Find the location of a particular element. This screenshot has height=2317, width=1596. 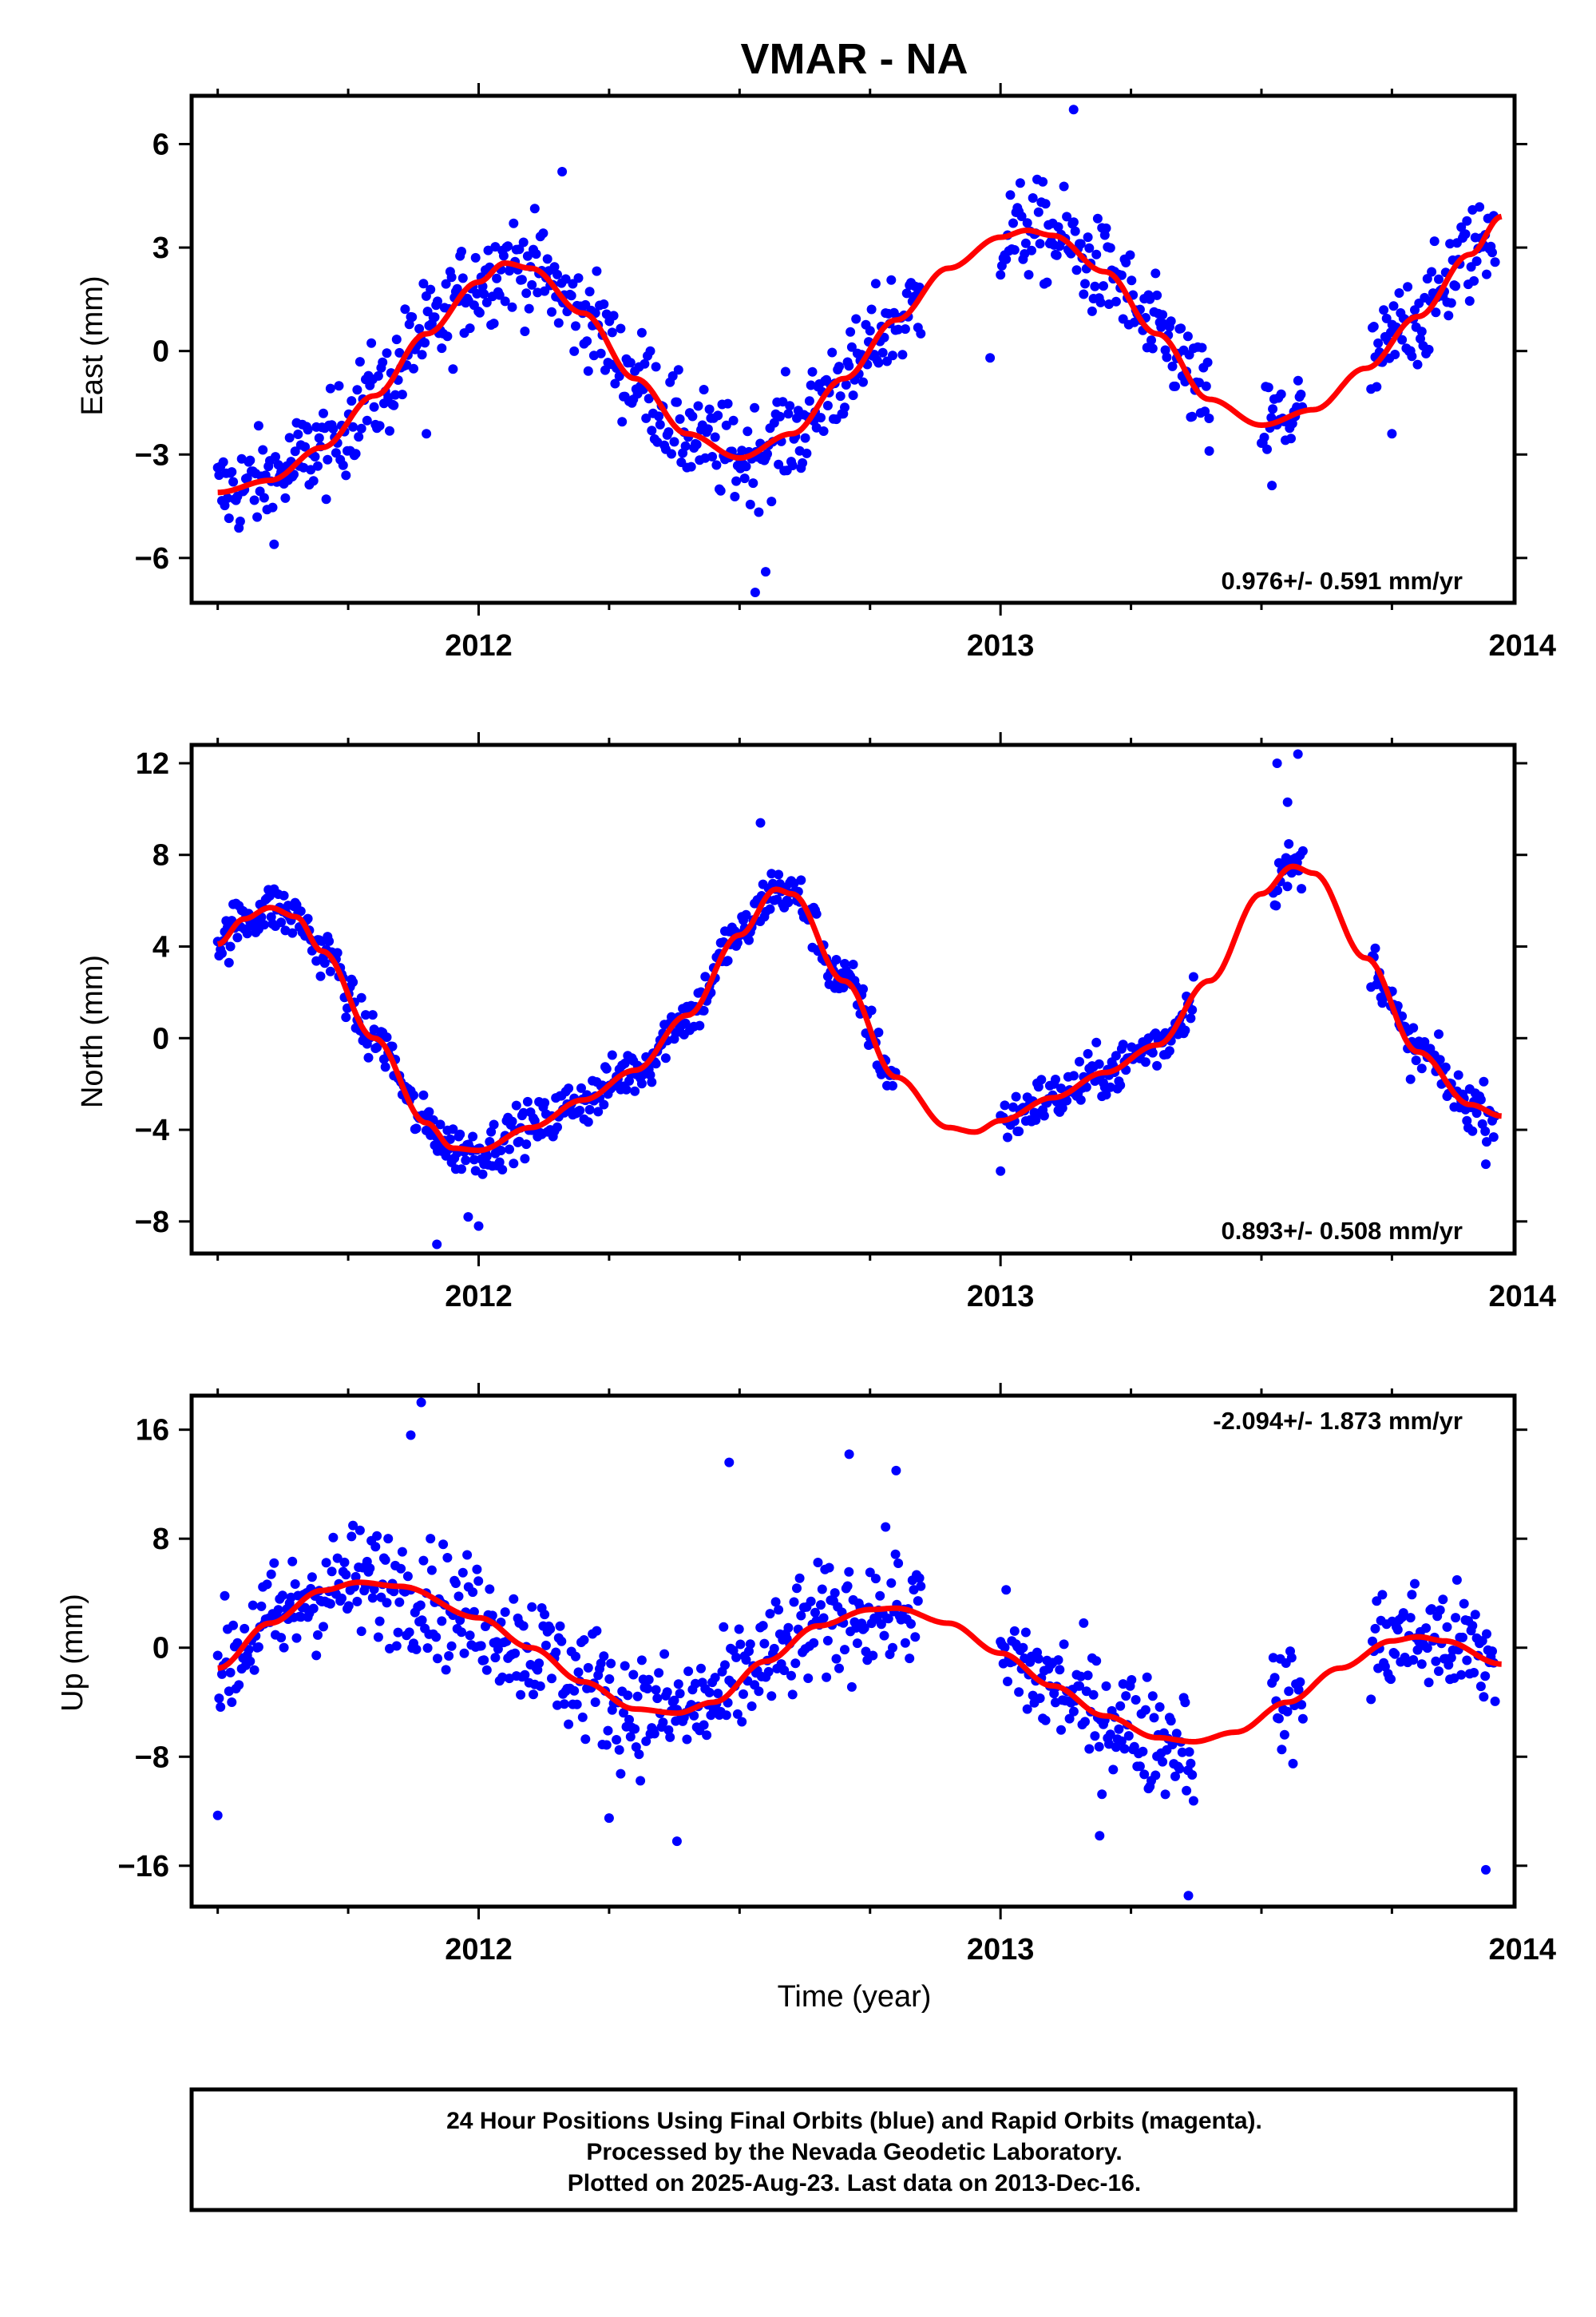

x-tick-label: 2013 is located at coordinates (1001, 1296).